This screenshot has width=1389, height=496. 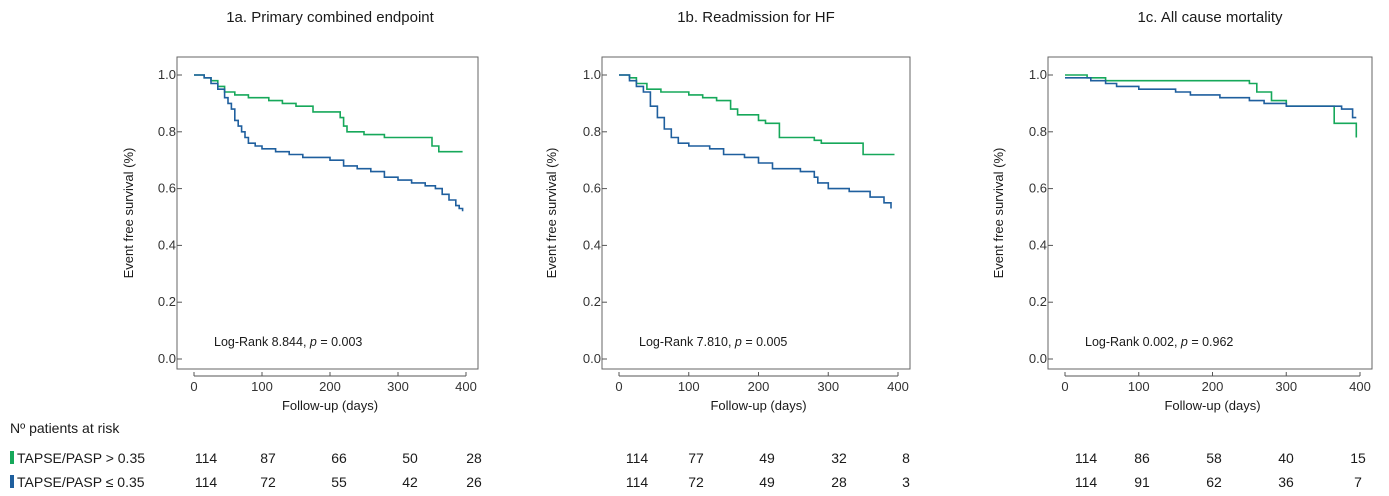 I want to click on risk-row-label-text: TAPSE/PASP ≤ 0.35, so click(x=81, y=482).